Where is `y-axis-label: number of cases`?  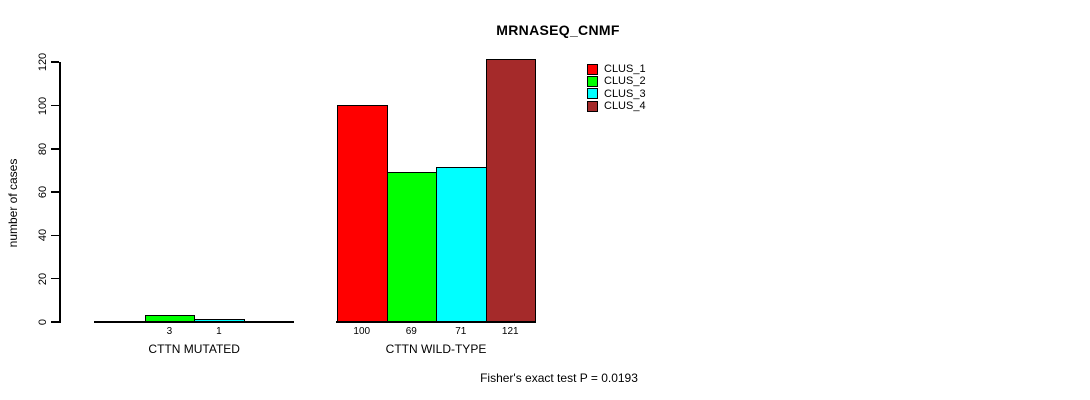 y-axis-label: number of cases is located at coordinates (13, 203).